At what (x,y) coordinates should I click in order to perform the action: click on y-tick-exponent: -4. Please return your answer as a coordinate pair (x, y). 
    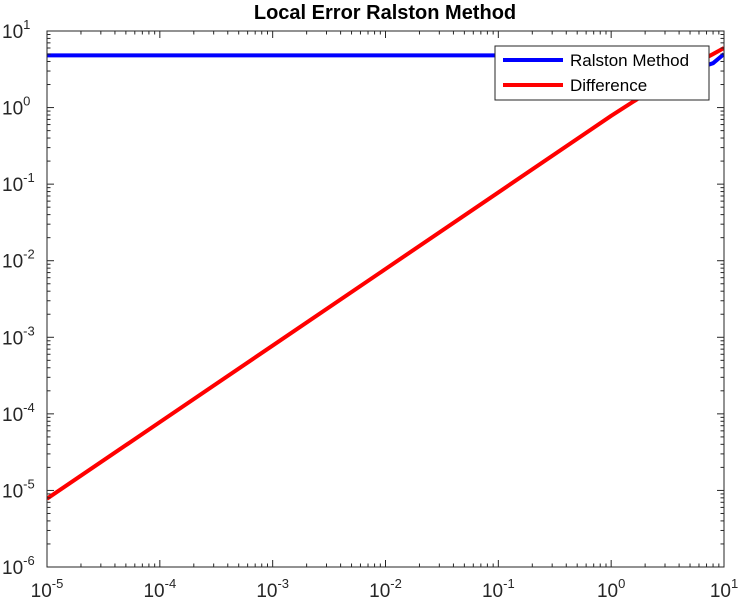
    Looking at the image, I should click on (29, 407).